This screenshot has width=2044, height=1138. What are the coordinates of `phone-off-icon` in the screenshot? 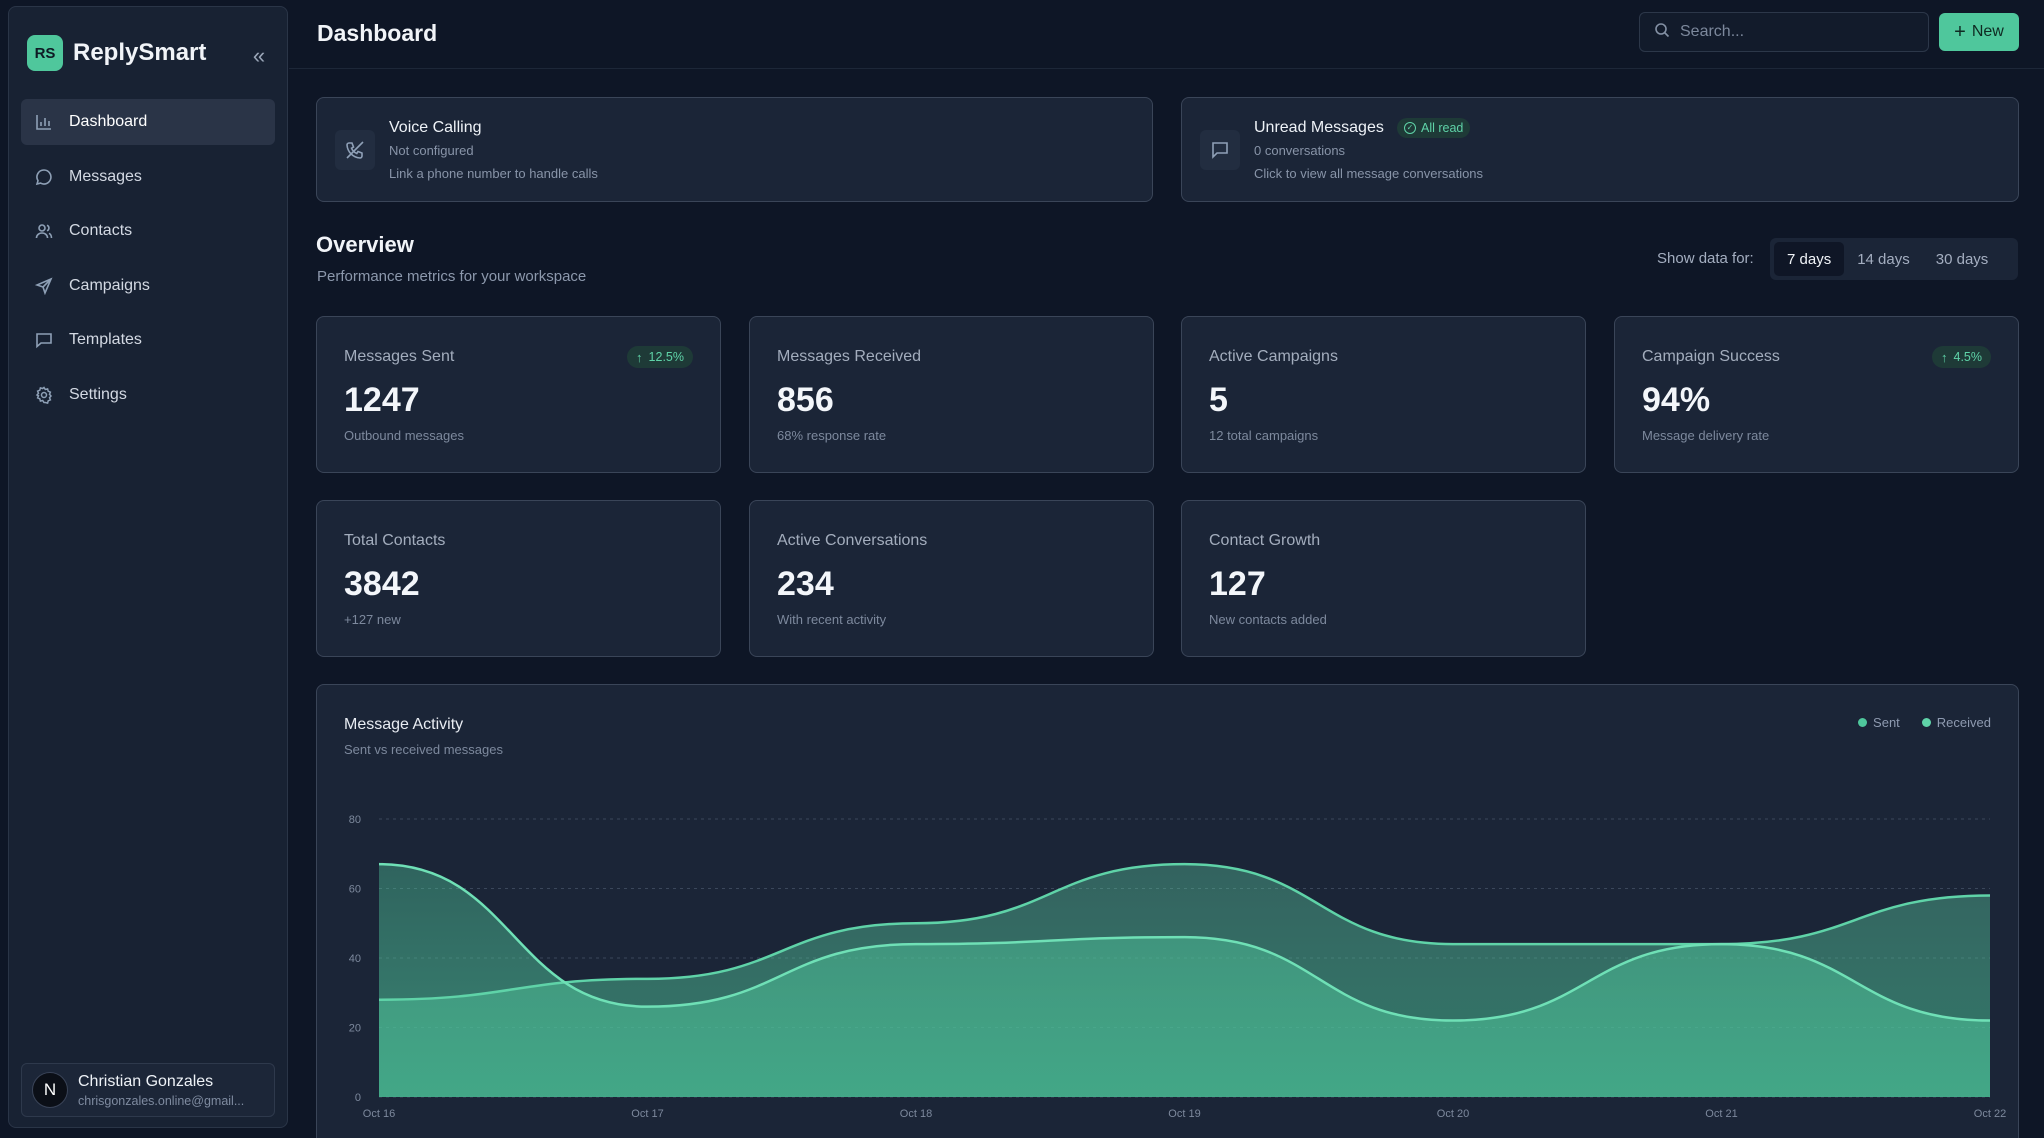 It's located at (355, 150).